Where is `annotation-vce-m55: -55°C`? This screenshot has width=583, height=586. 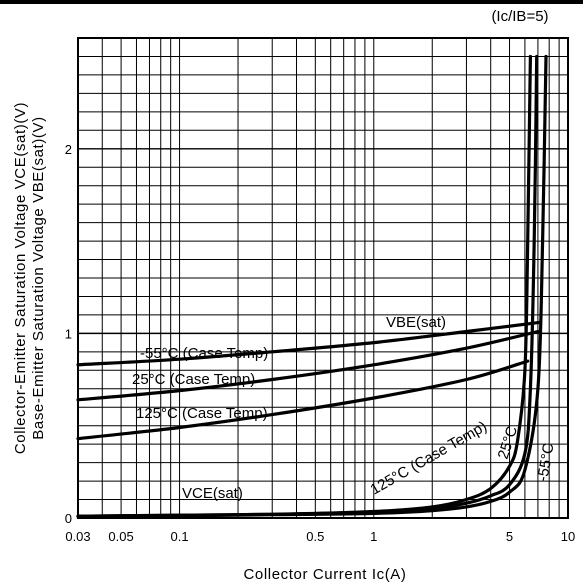
annotation-vce-m55: -55°C is located at coordinates (545, 462).